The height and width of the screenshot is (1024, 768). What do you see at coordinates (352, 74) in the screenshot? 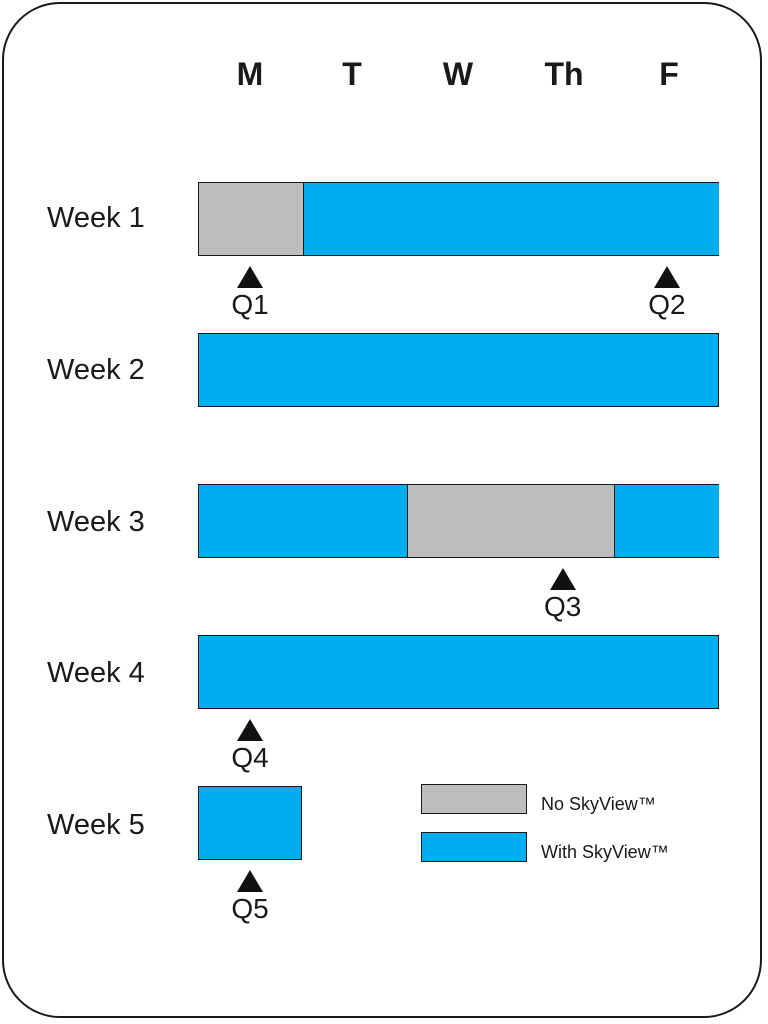
I see `day-header-tuesday: T` at bounding box center [352, 74].